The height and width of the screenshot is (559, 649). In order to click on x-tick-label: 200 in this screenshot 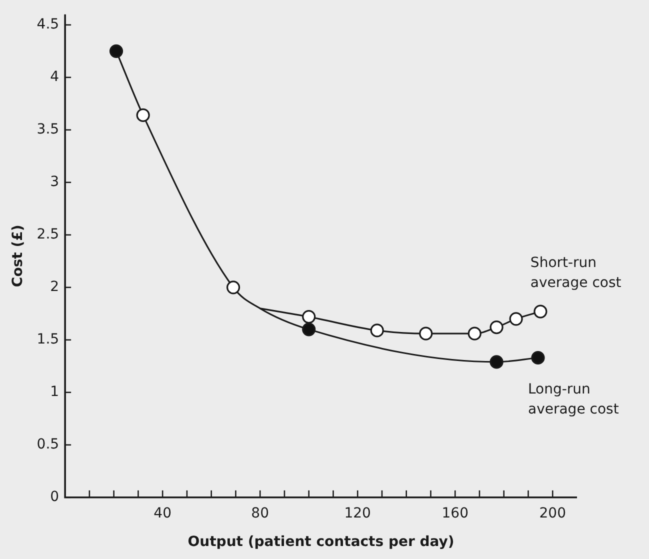, I will do `click(552, 513)`.